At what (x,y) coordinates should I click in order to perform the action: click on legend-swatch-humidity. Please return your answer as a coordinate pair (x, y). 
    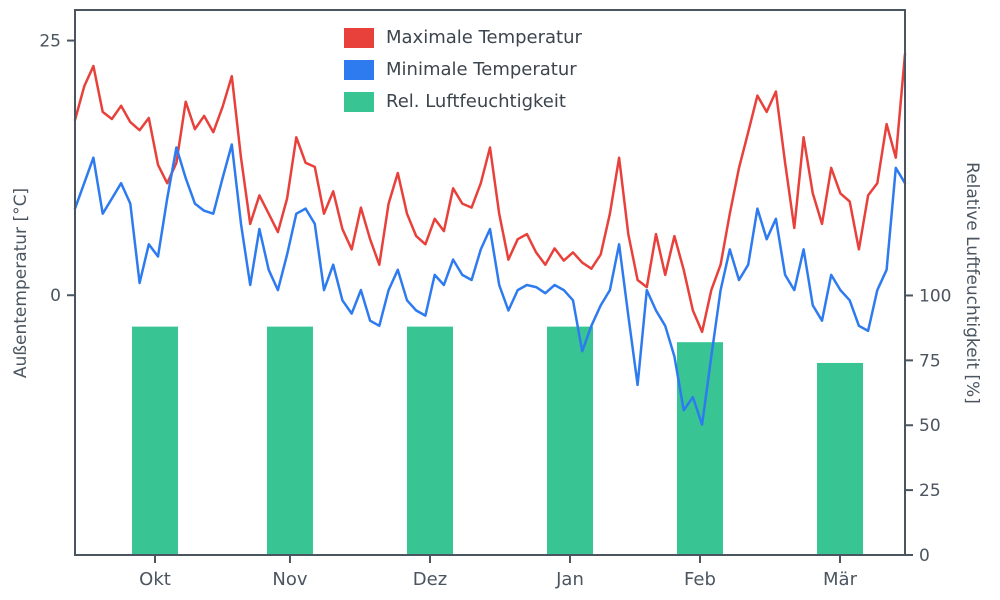
    Looking at the image, I should click on (359, 101).